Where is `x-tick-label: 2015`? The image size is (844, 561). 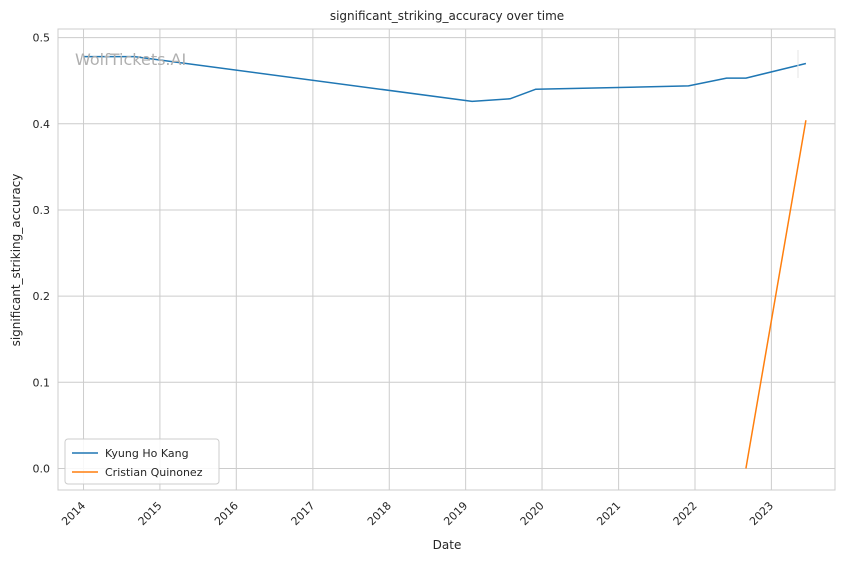
x-tick-label: 2015 is located at coordinates (150, 513).